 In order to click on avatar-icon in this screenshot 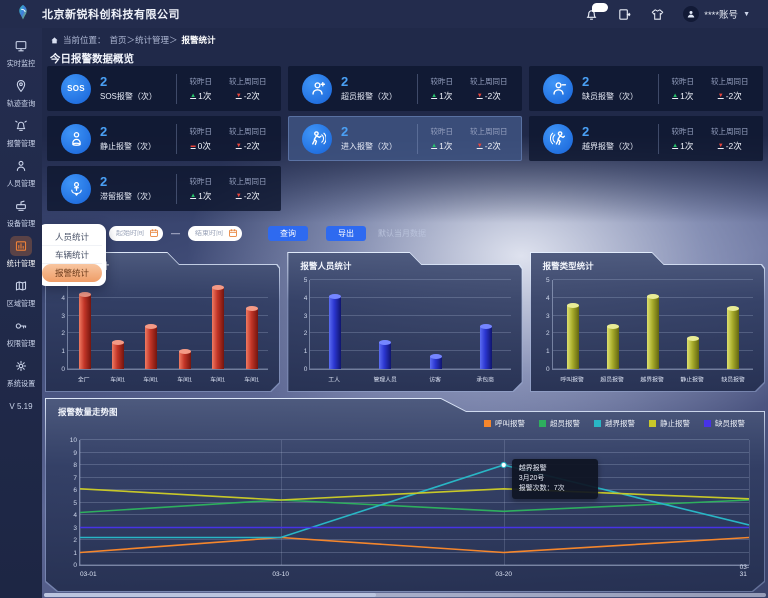, I will do `click(691, 14)`.